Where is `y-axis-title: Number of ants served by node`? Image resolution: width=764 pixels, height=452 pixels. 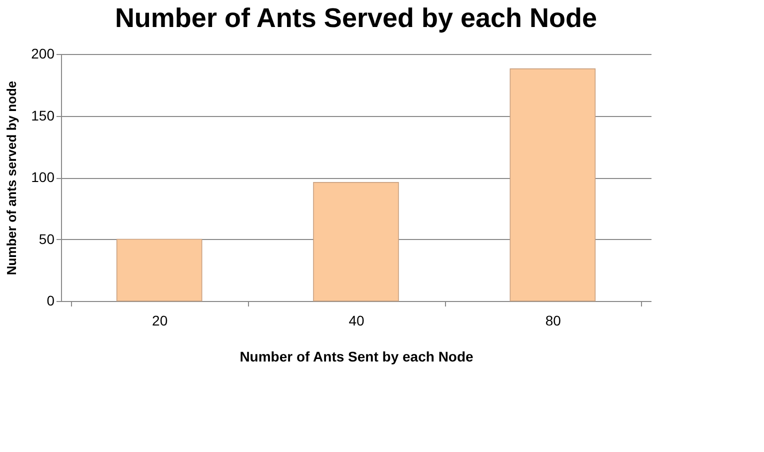 y-axis-title: Number of ants served by node is located at coordinates (12, 178).